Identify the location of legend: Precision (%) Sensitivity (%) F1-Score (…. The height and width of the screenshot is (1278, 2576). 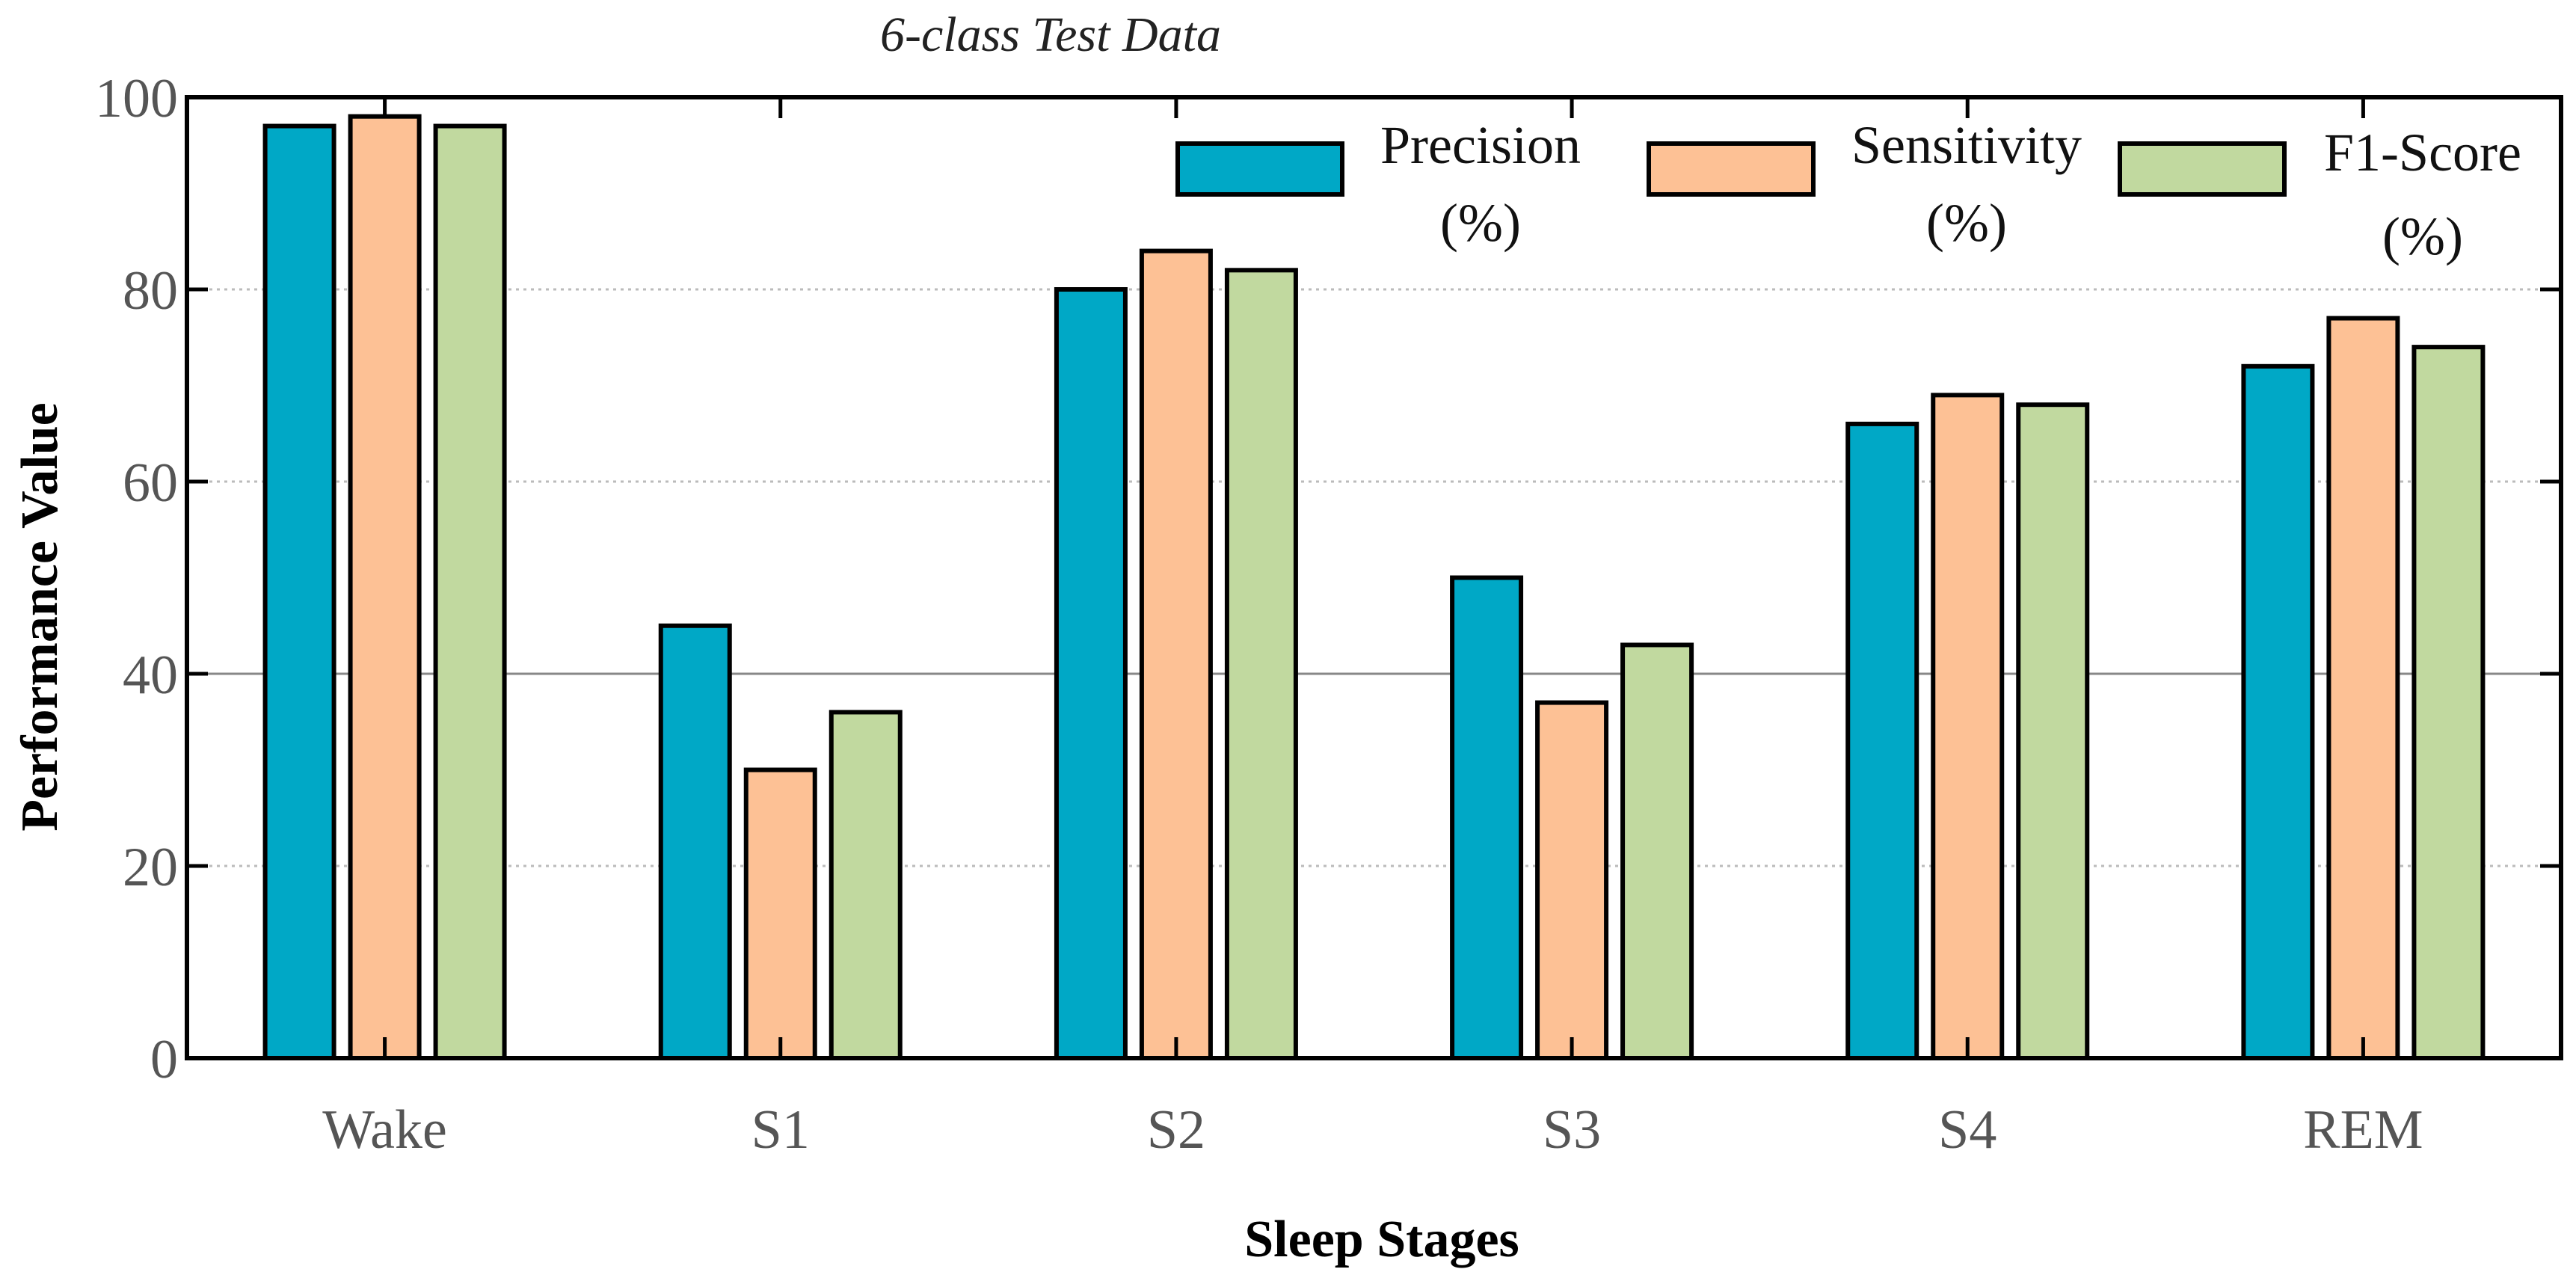
(1848, 190).